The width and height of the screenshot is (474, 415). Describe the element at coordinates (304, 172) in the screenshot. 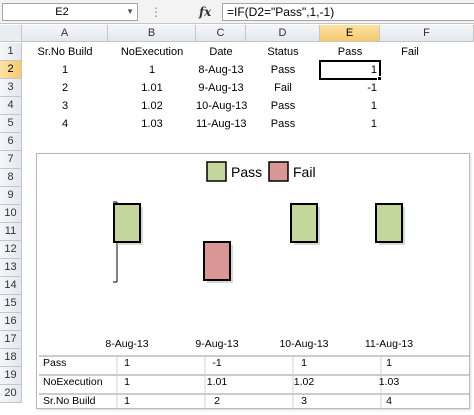

I see `legend-label-fail: Fail` at that location.